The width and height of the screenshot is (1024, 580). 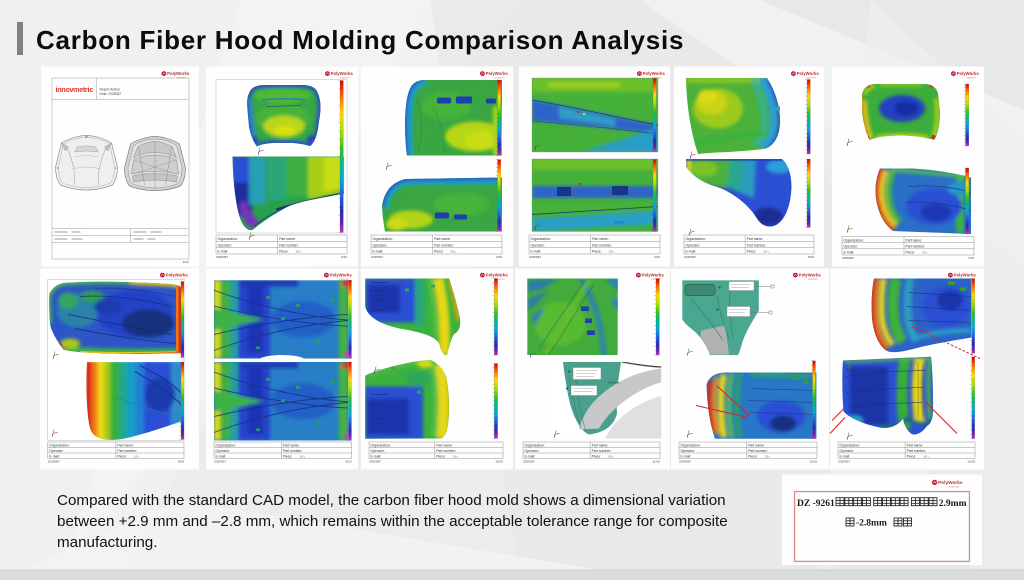 I want to click on svg-text: DZ -9261, so click(x=816, y=504).